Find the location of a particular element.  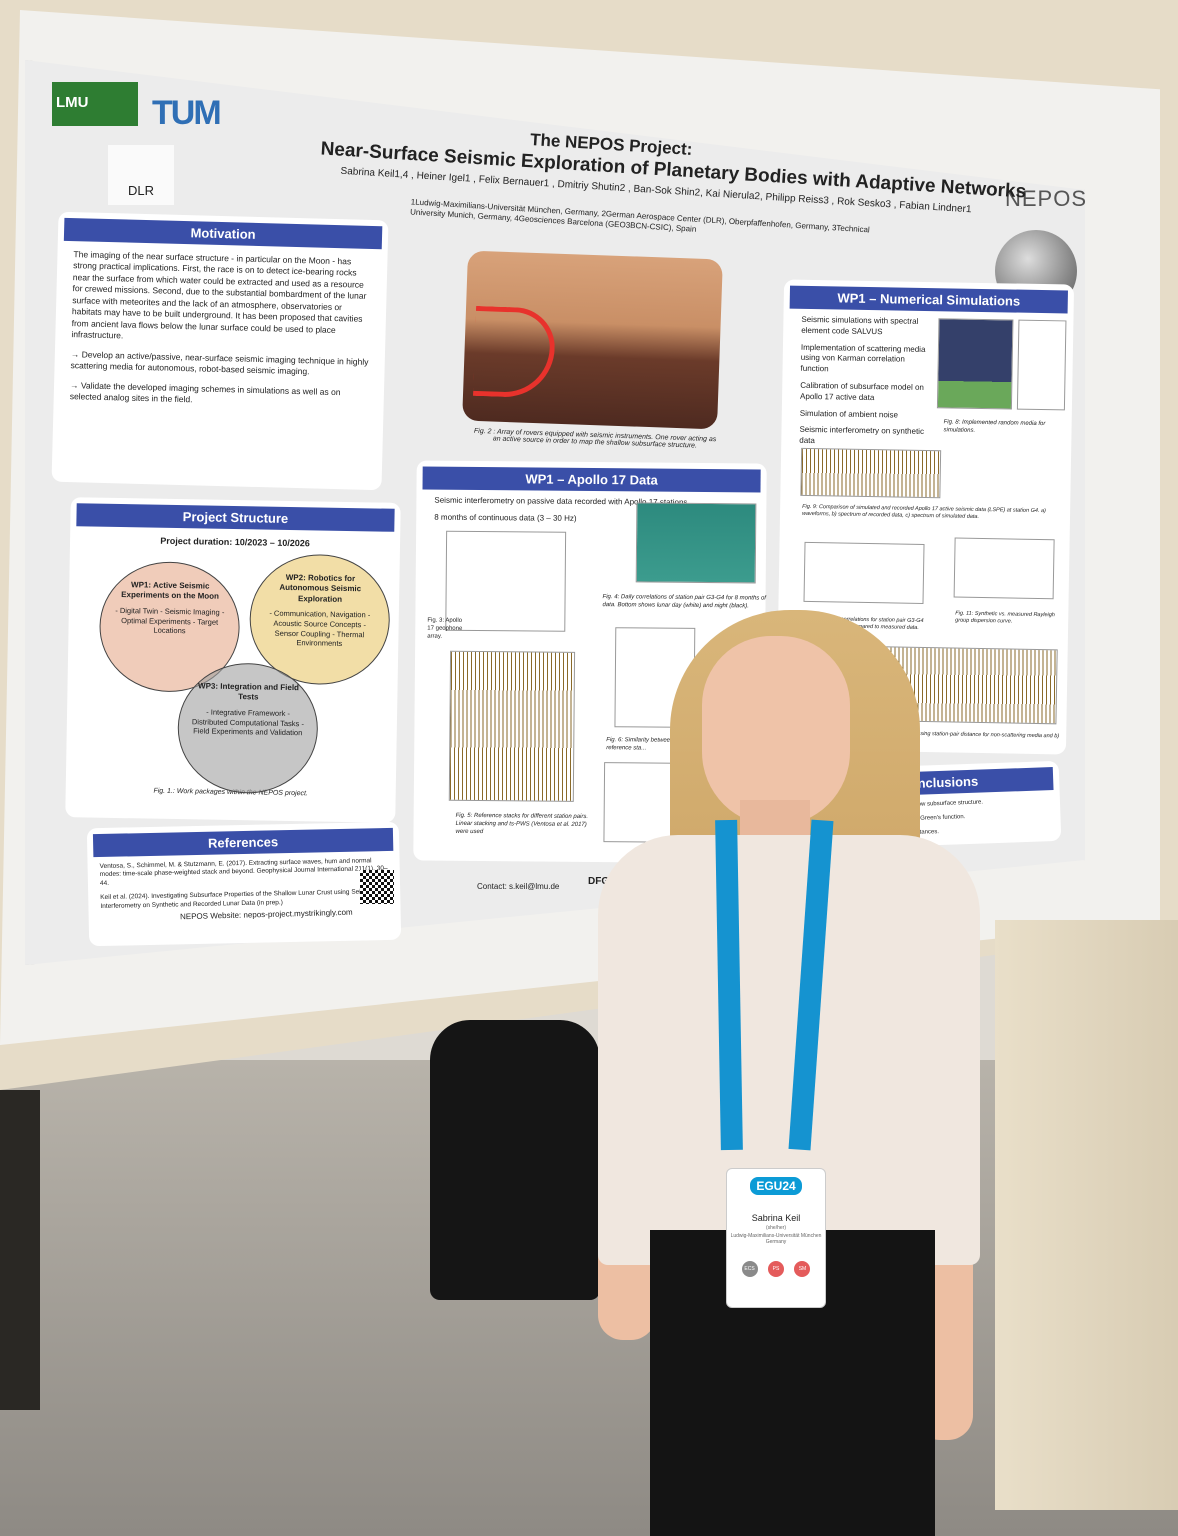

badge-tag-ps: PS is located at coordinates (776, 1269).